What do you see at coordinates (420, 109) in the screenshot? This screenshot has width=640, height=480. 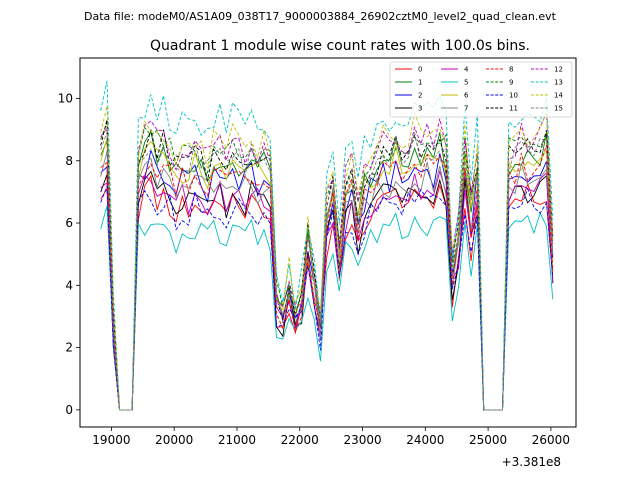 I see `legend-label-3: 3` at bounding box center [420, 109].